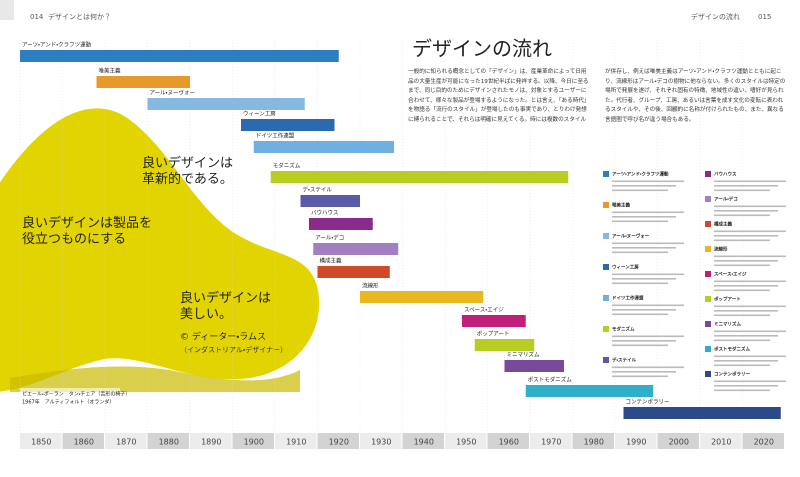  What do you see at coordinates (727, 324) in the screenshot?
I see `legend-title: ミニマリズム` at bounding box center [727, 324].